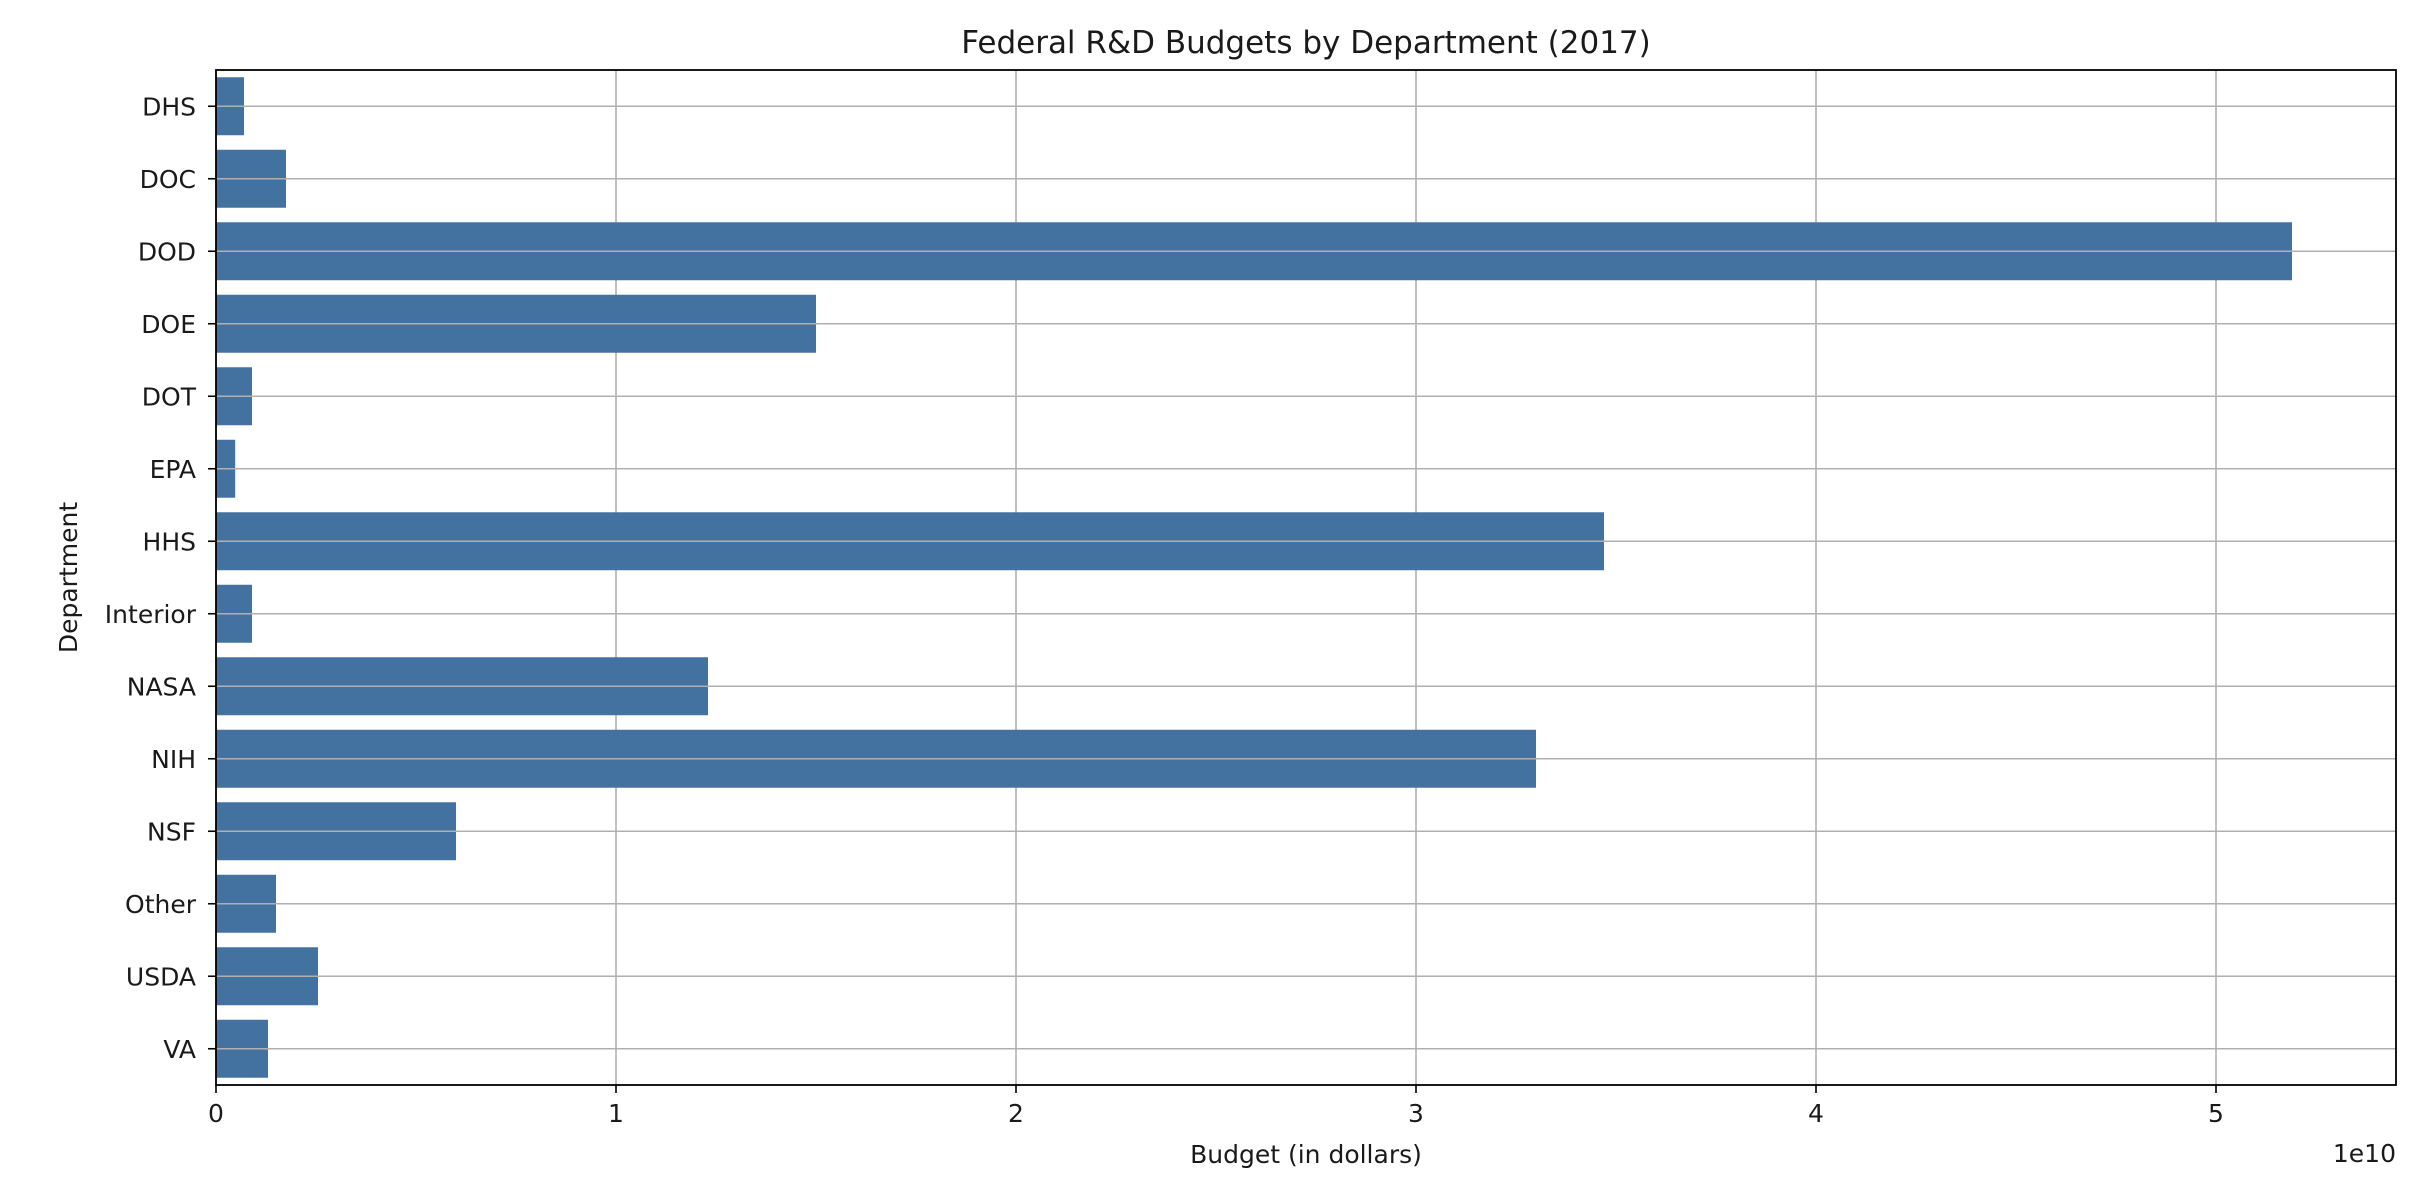 The width and height of the screenshot is (2424, 1200). What do you see at coordinates (1016, 1113) in the screenshot?
I see `x-tick-label: 2` at bounding box center [1016, 1113].